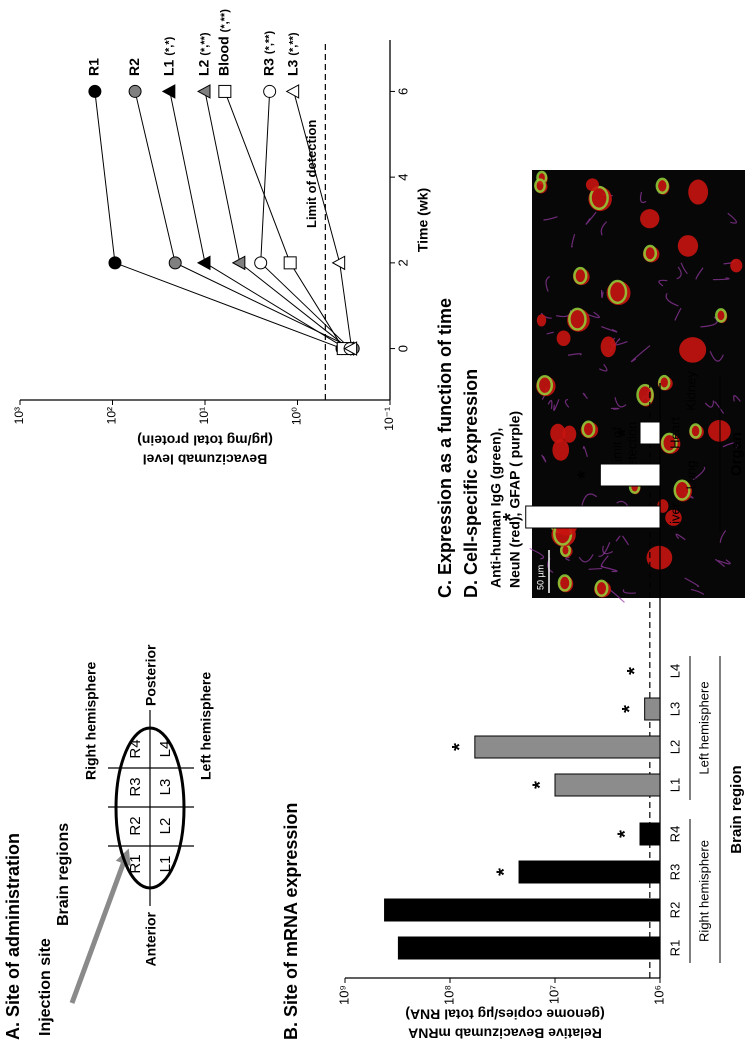  What do you see at coordinates (91, 721) in the screenshot?
I see `right-hemisphere-label: Right hemisphere` at bounding box center [91, 721].